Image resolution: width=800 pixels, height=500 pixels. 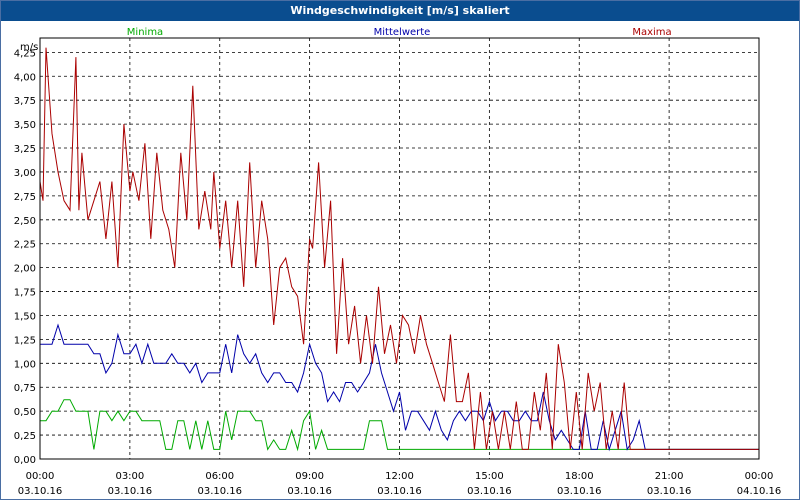 I want to click on x-tick-time: 03:00, so click(x=129, y=476).